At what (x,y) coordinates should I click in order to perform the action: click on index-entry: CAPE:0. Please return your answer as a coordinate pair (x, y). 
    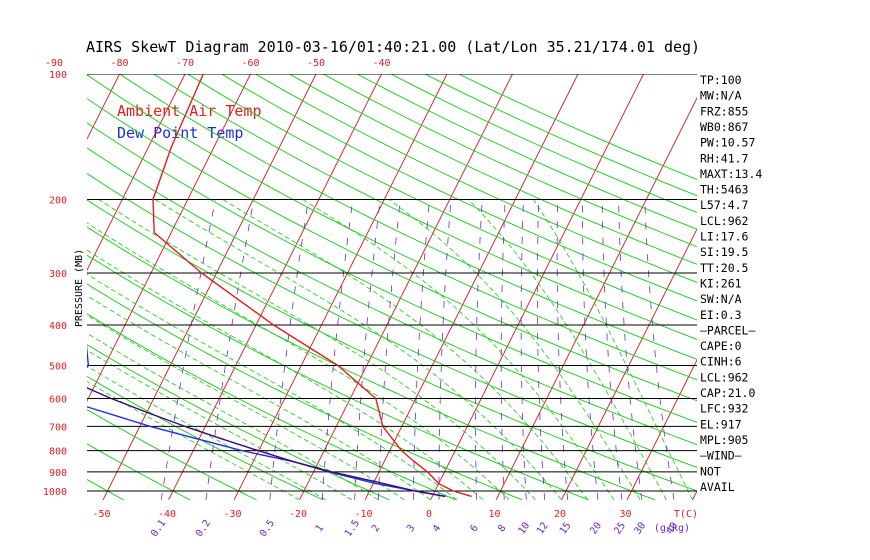
    Looking at the image, I should click on (721, 346).